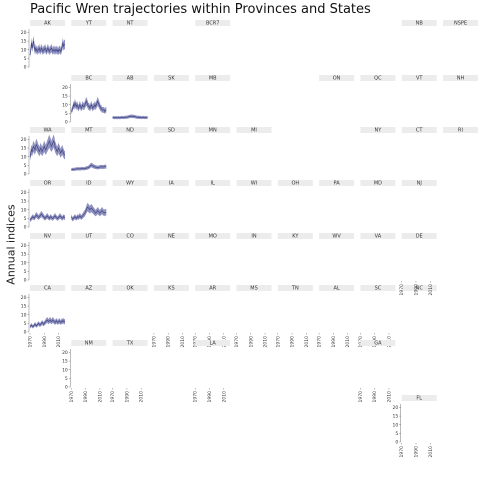 The width and height of the screenshot is (480, 480). I want to click on panel-nm: NM 0 5 10 15 20 1970 1990 2010, so click(84, 371).